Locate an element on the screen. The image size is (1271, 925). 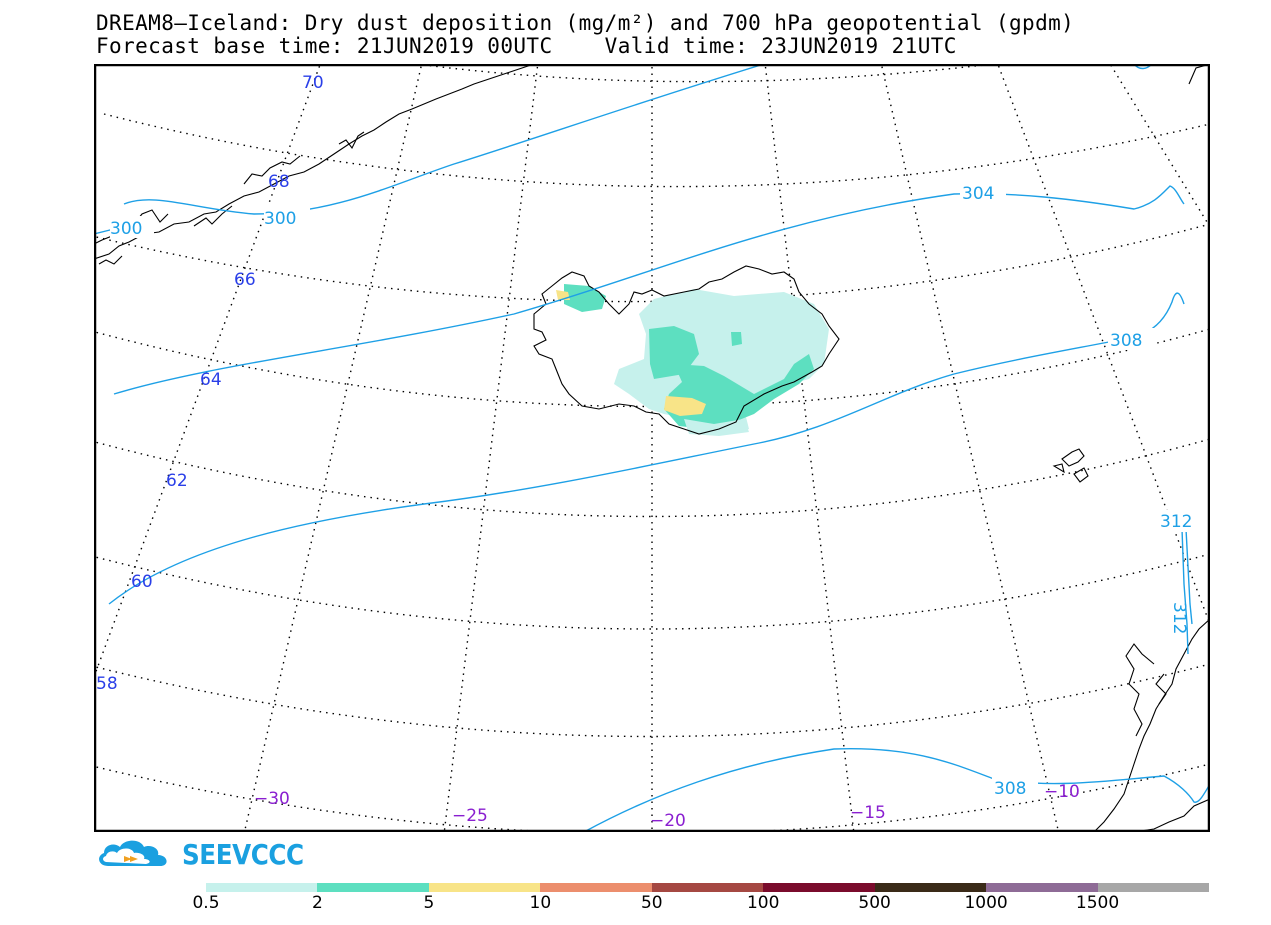
iceland-coastline is located at coordinates (686, 350).